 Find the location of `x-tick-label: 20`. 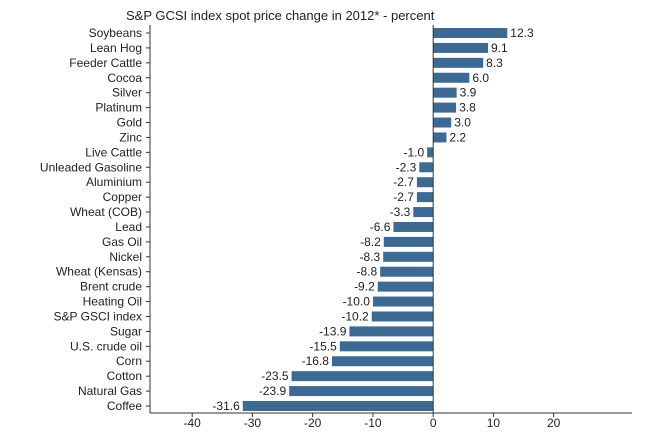

x-tick-label: 20 is located at coordinates (554, 423).